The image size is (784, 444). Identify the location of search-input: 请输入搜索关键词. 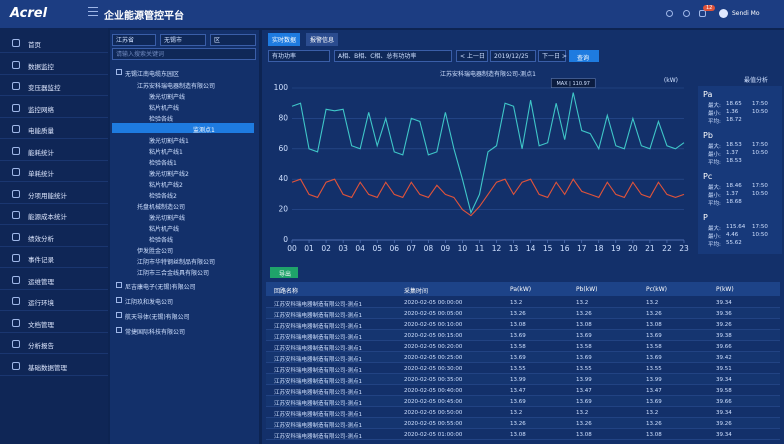
(184, 54).